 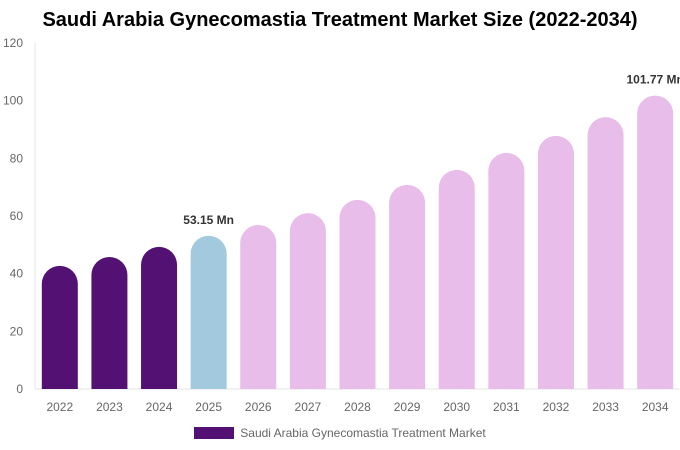 What do you see at coordinates (208, 220) in the screenshot?
I see `data-label: 53.15 Mn` at bounding box center [208, 220].